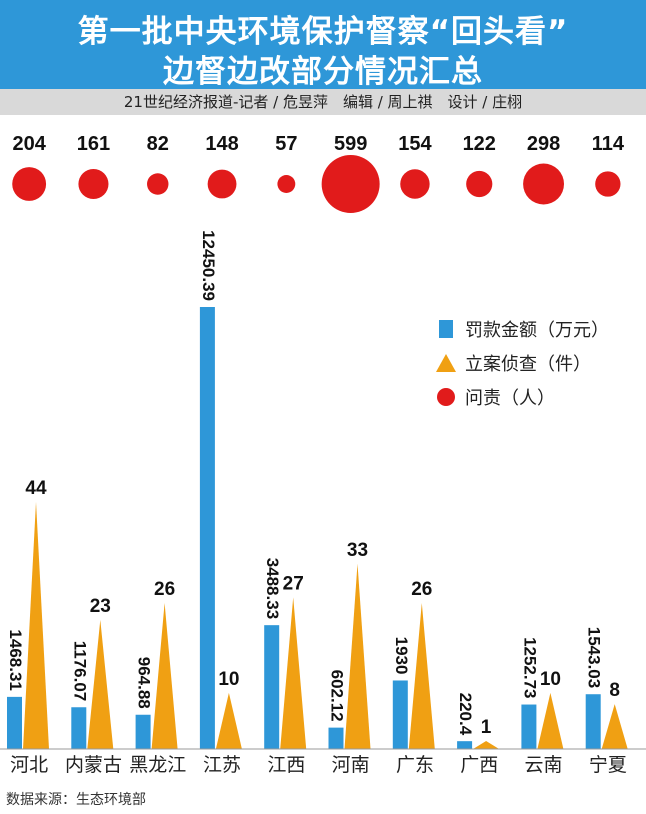  I want to click on cases-value-label: 23, so click(100, 606).